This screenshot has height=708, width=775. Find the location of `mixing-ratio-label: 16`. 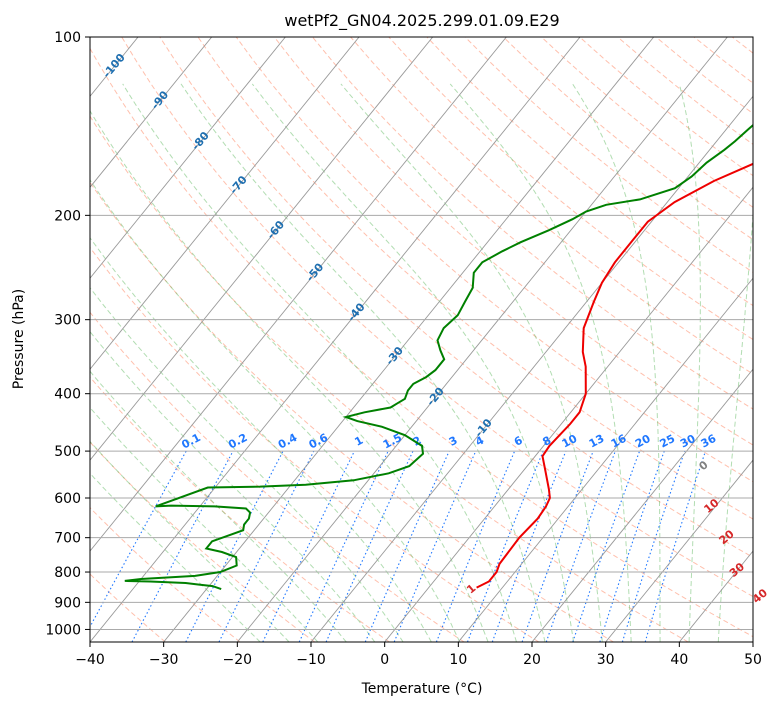

mixing-ratio-label: 16 is located at coordinates (619, 441).